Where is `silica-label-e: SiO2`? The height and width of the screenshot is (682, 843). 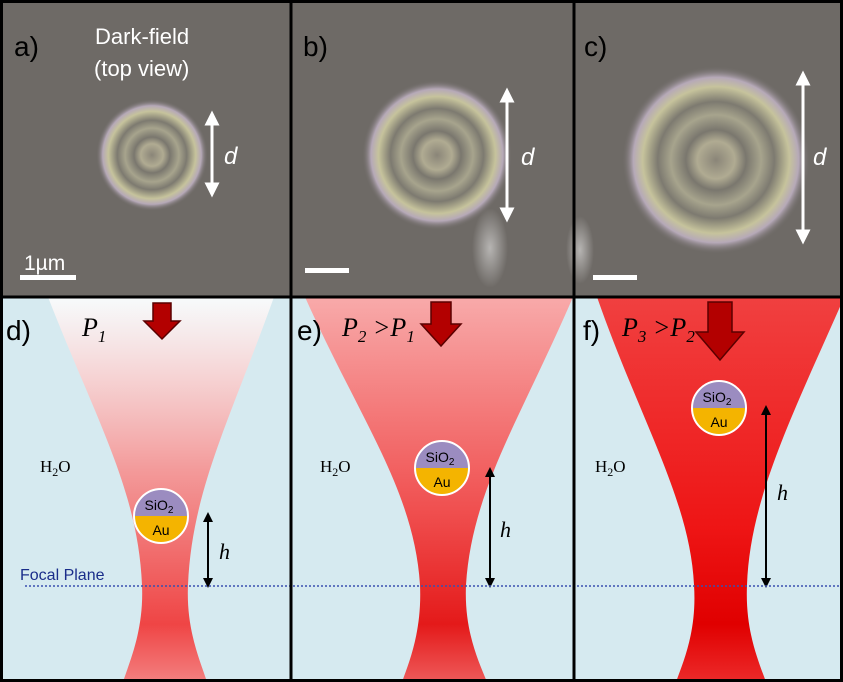
silica-label-e: SiO2 is located at coordinates (440, 458).